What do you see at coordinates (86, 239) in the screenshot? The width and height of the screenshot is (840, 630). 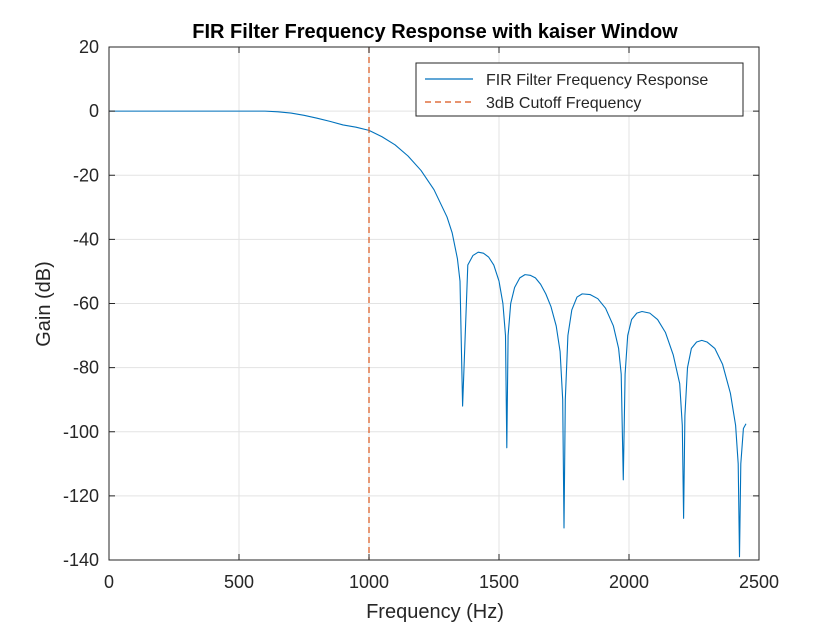 I see `y-tick-label: -40` at bounding box center [86, 239].